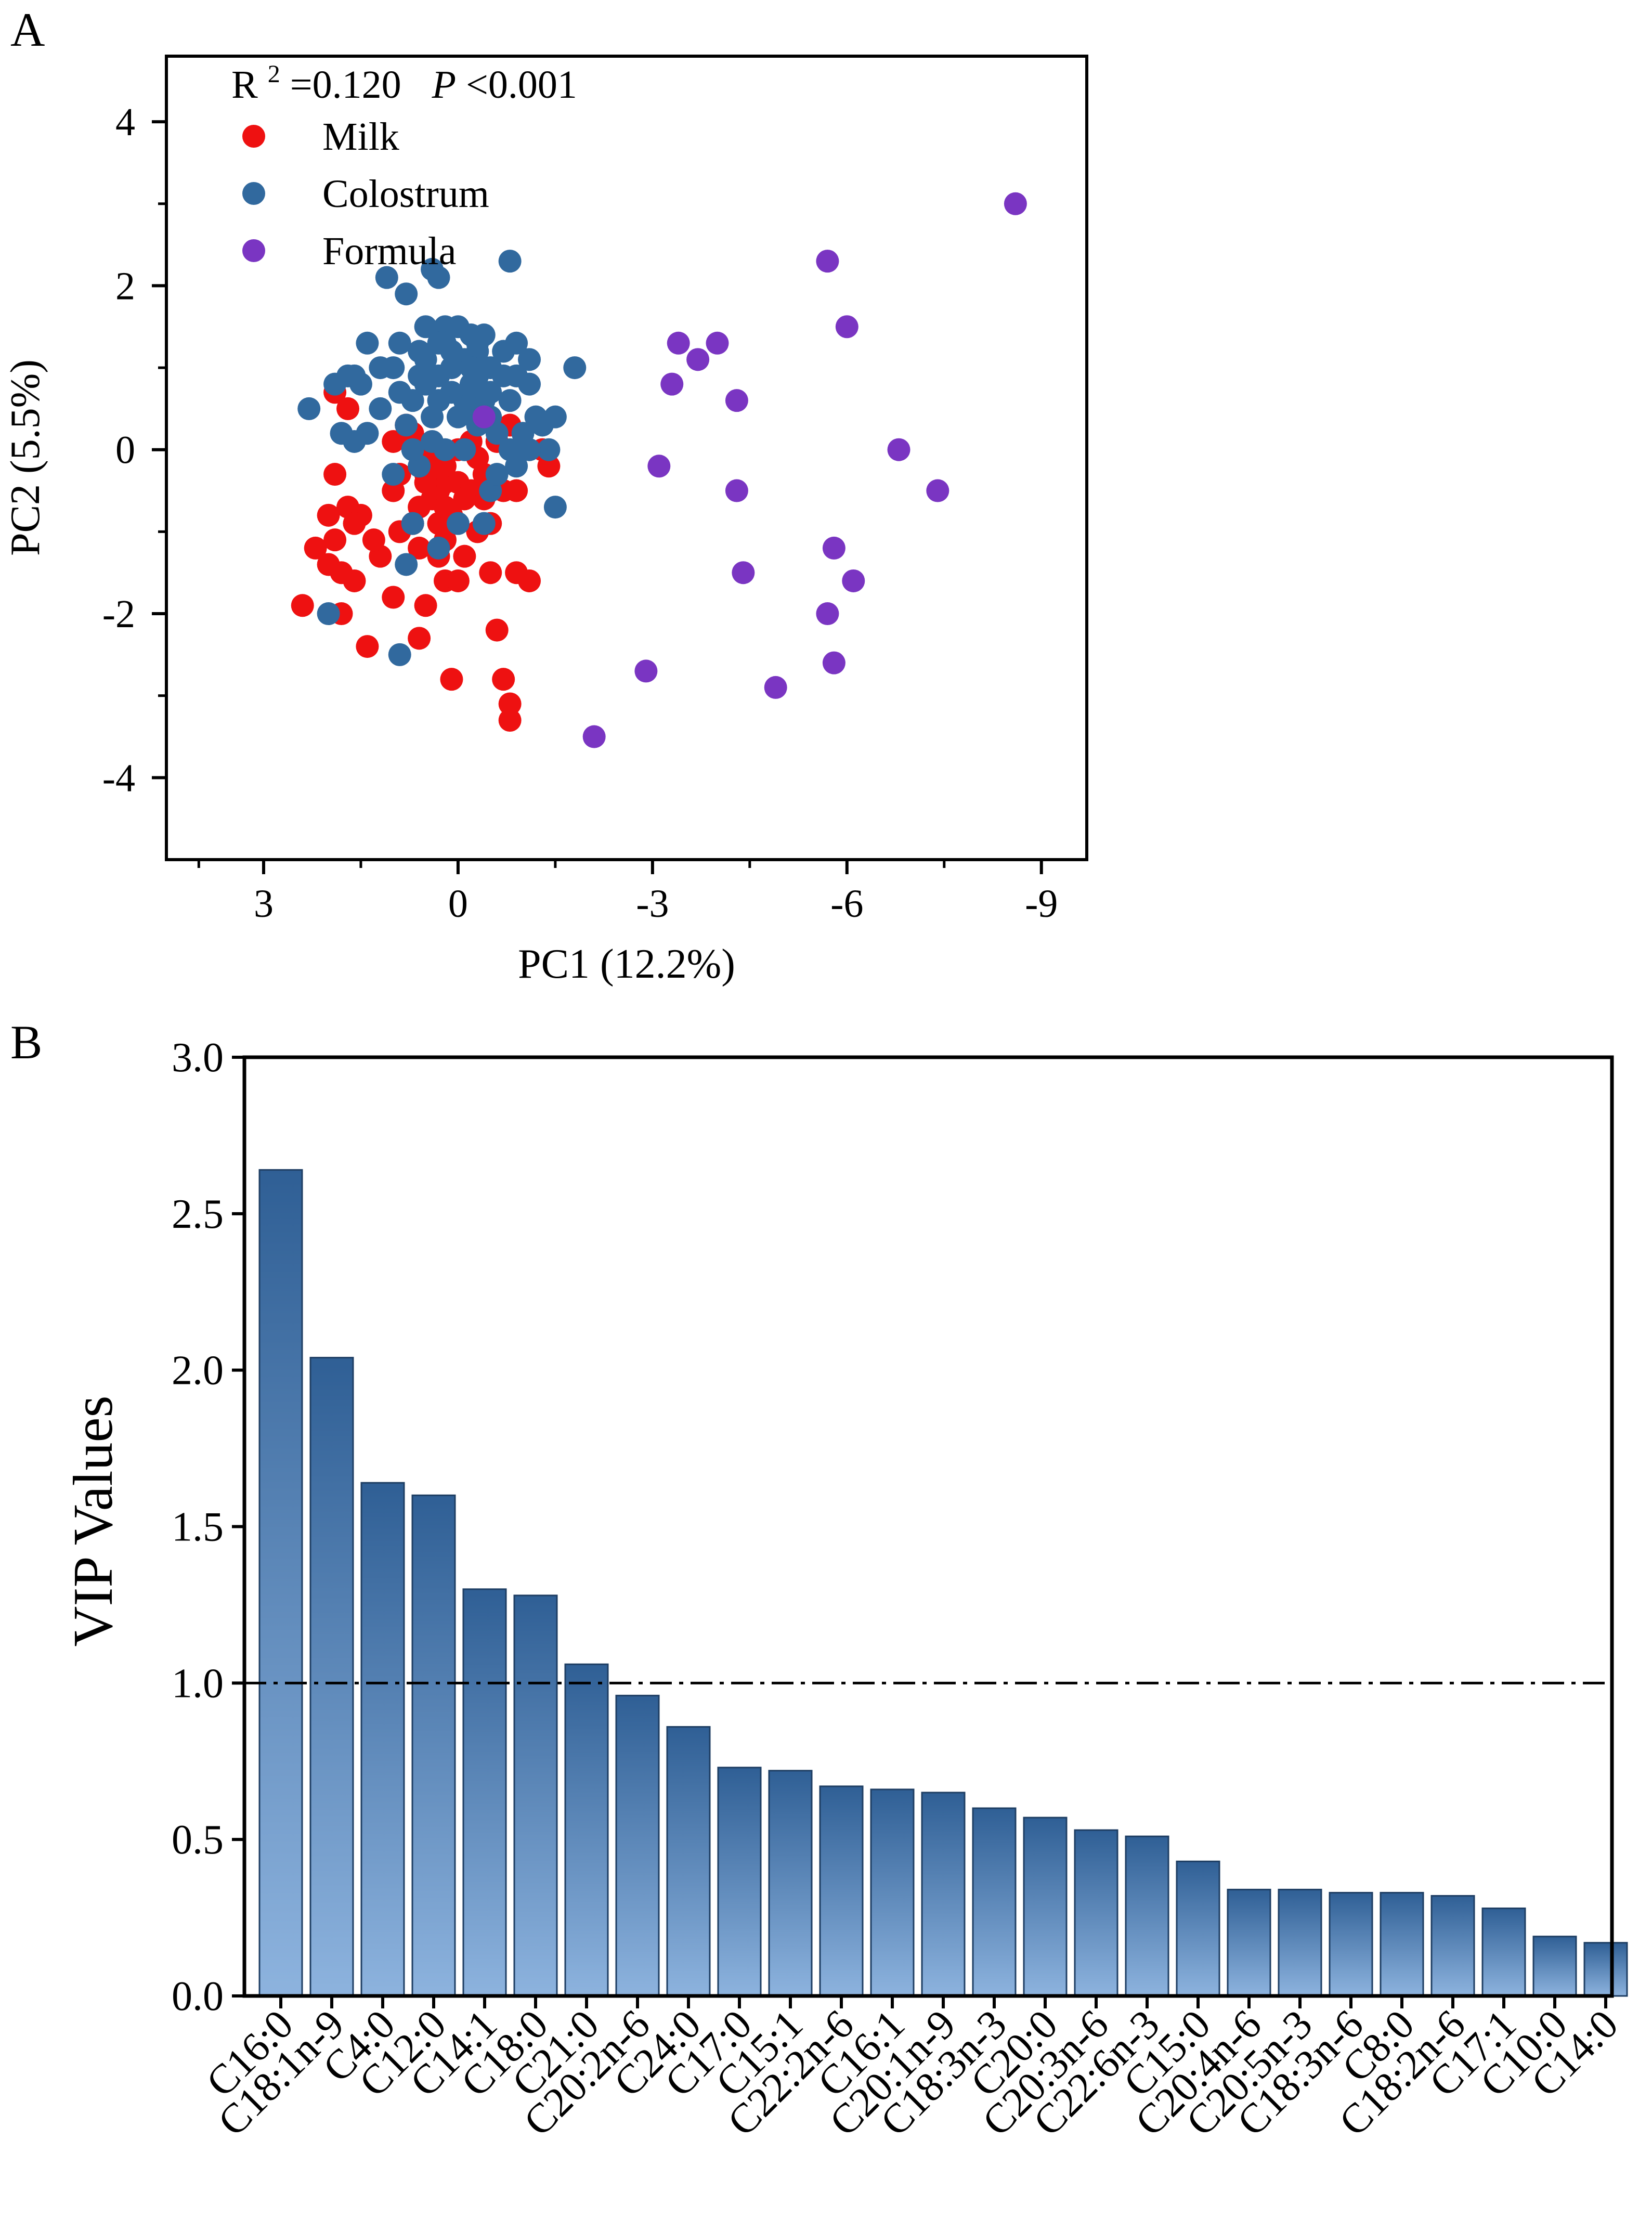 This screenshot has width=1652, height=2231. Describe the element at coordinates (198, 1214) in the screenshot. I see `y-tick-label-b: 2.5` at that location.